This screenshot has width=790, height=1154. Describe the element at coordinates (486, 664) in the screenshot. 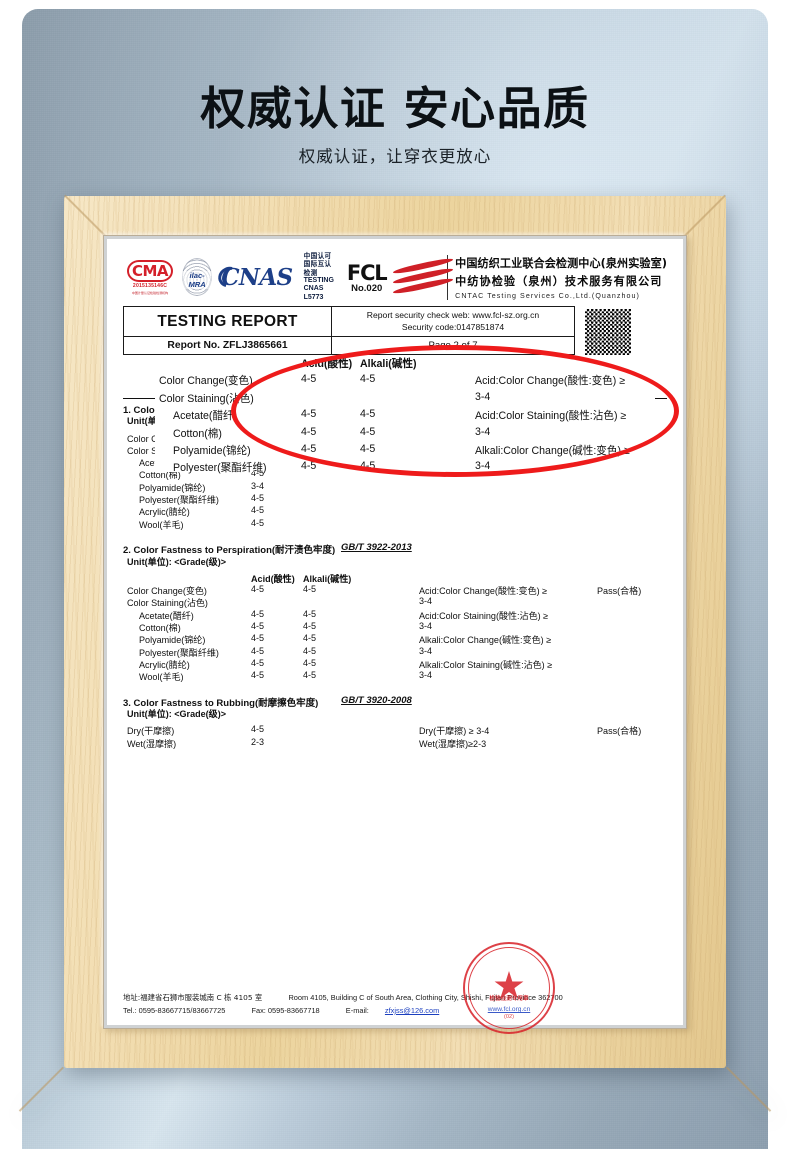

I see `row-requirement: Alkali:Color Staining(碱性:沾色) ≥` at that location.